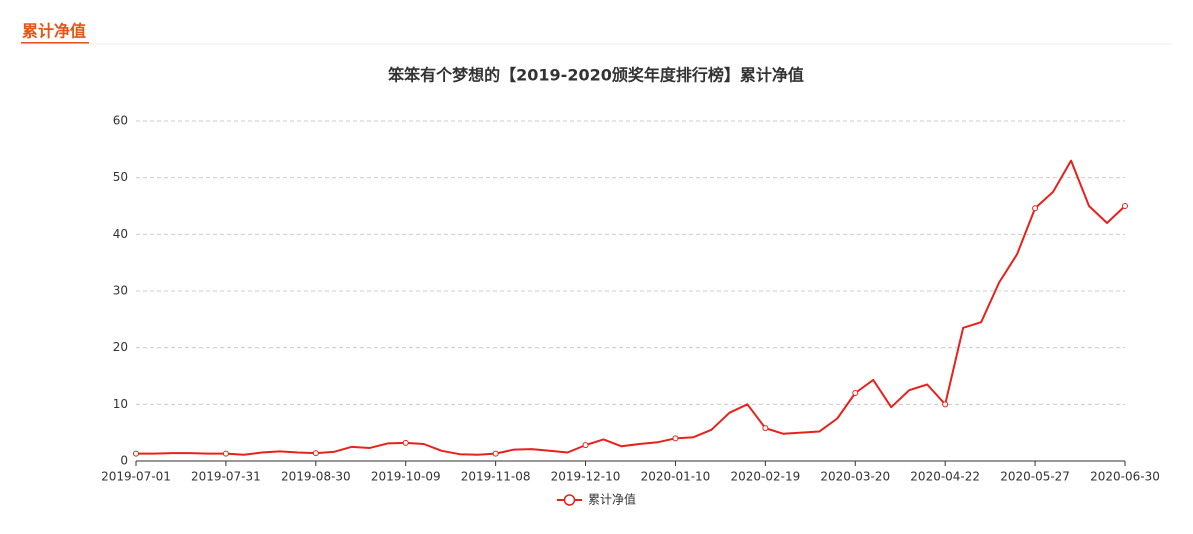  I want to click on y-tick-label: 50, so click(120, 177).